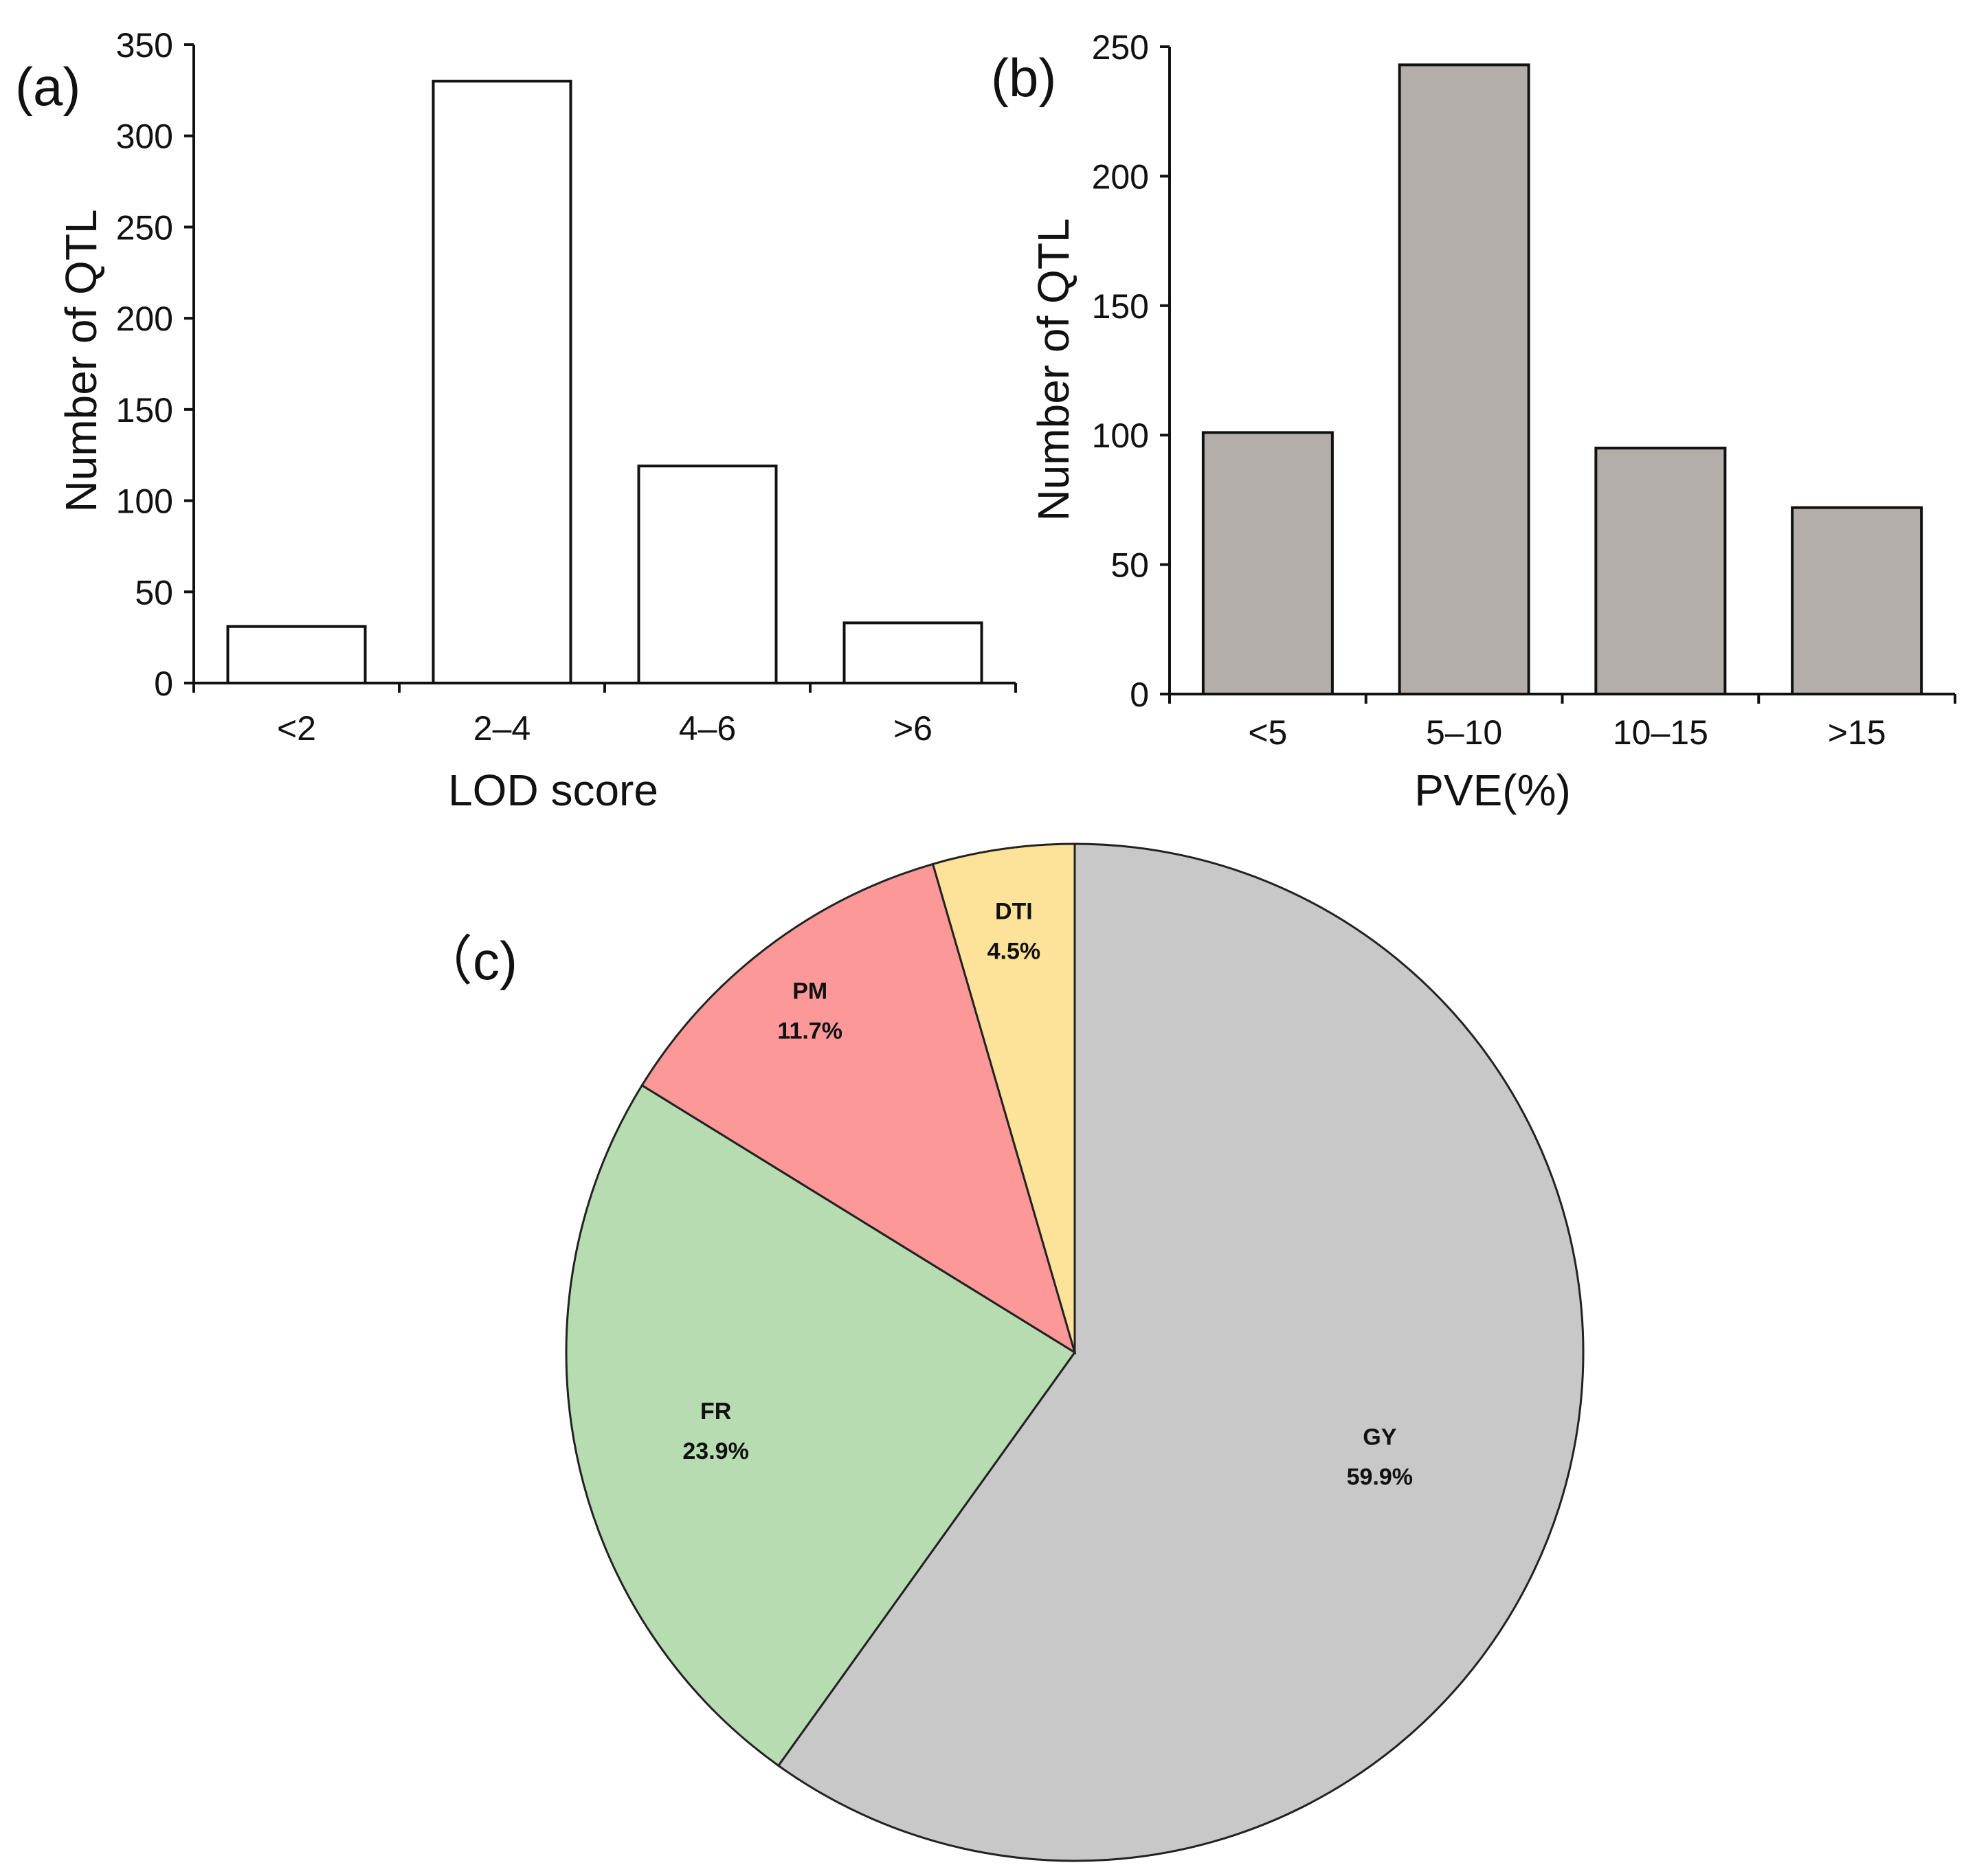 This screenshot has width=1977, height=1876. What do you see at coordinates (821, 1425) in the screenshot?
I see `pie-slice-fr` at bounding box center [821, 1425].